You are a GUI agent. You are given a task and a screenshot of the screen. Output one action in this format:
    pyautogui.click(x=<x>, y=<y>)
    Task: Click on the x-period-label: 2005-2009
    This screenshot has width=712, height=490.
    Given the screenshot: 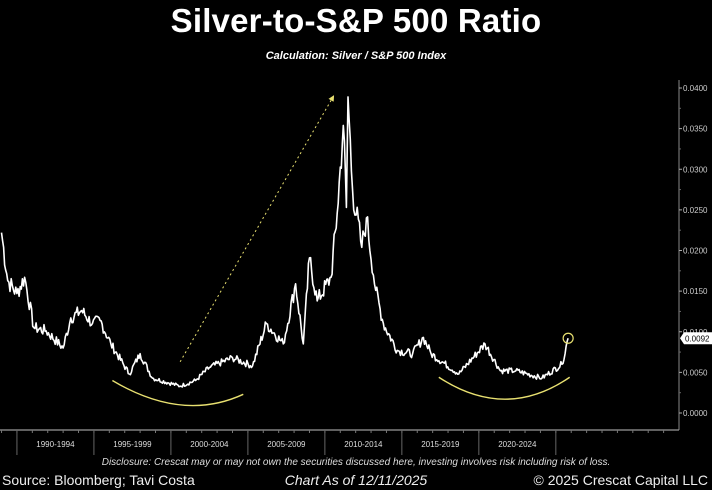 What is the action you would take?
    pyautogui.click(x=286, y=444)
    